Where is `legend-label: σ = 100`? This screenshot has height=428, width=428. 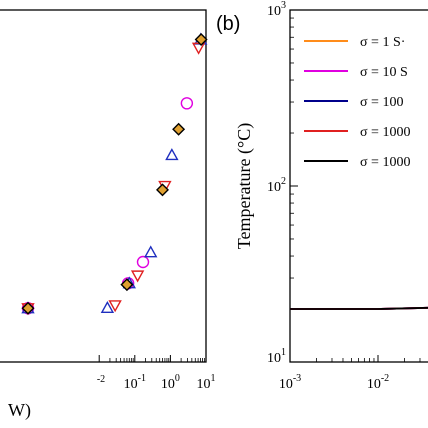
legend-label: σ = 100 is located at coordinates (381, 102).